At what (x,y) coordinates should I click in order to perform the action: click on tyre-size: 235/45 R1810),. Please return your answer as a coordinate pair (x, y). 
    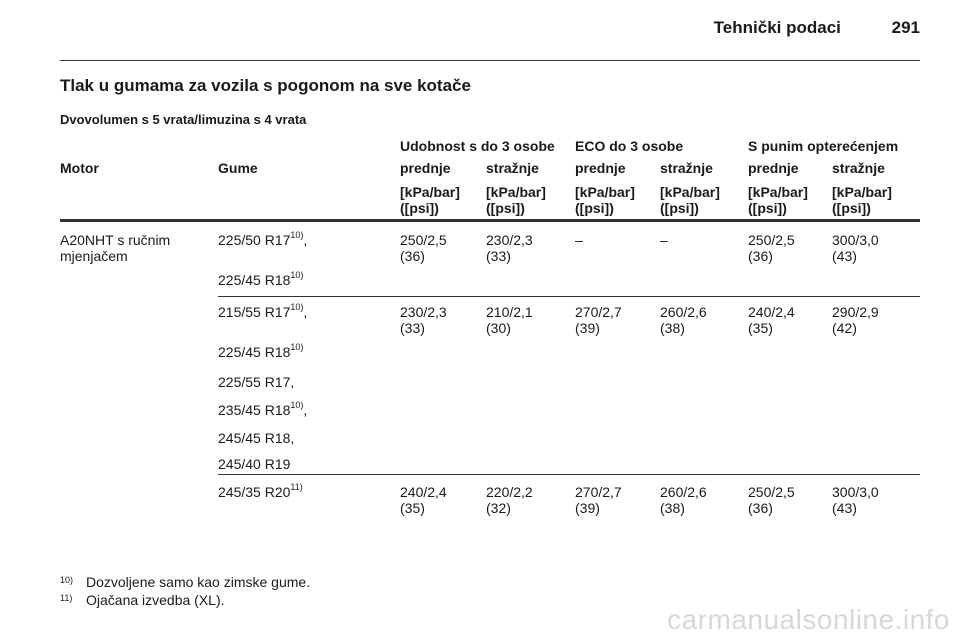
    Looking at the image, I should click on (263, 409).